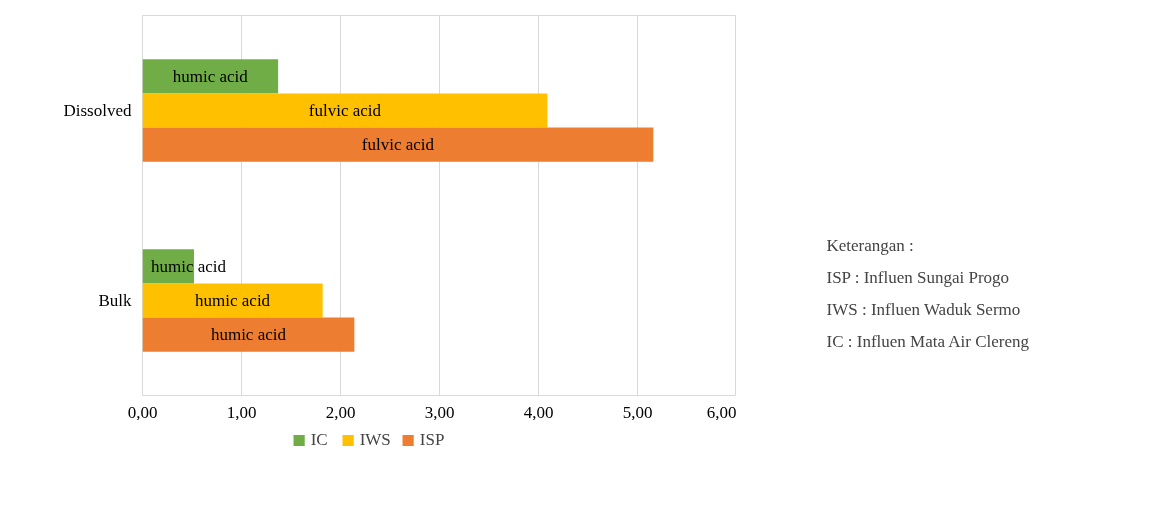 This screenshot has width=1168, height=520. What do you see at coordinates (375, 440) in the screenshot?
I see `legend-label: IWS` at bounding box center [375, 440].